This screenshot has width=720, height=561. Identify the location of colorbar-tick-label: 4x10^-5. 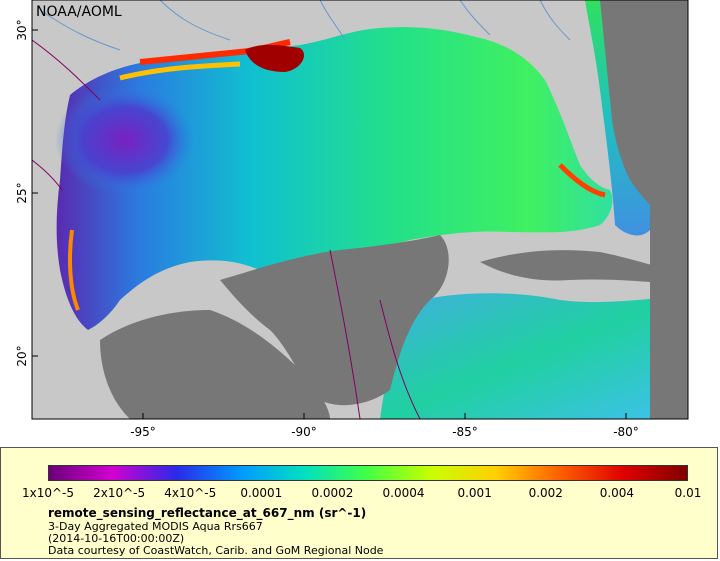
(190, 493).